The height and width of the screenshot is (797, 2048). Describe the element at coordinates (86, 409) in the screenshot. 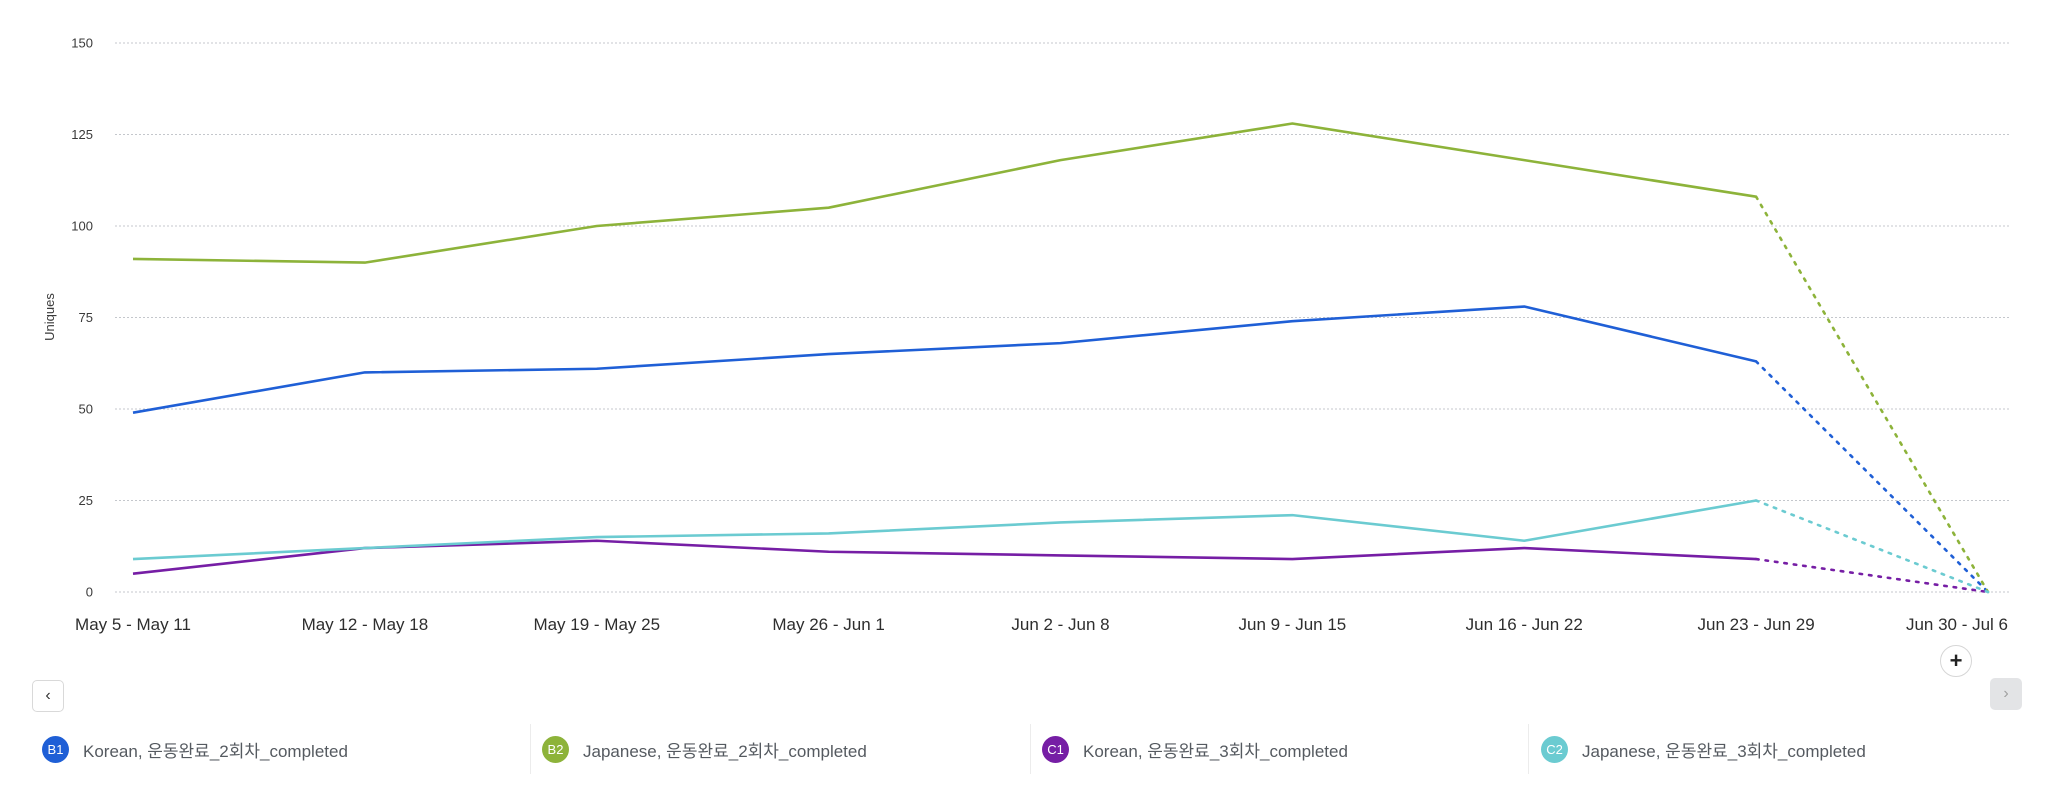

I see `y-tick-label: 50` at that location.